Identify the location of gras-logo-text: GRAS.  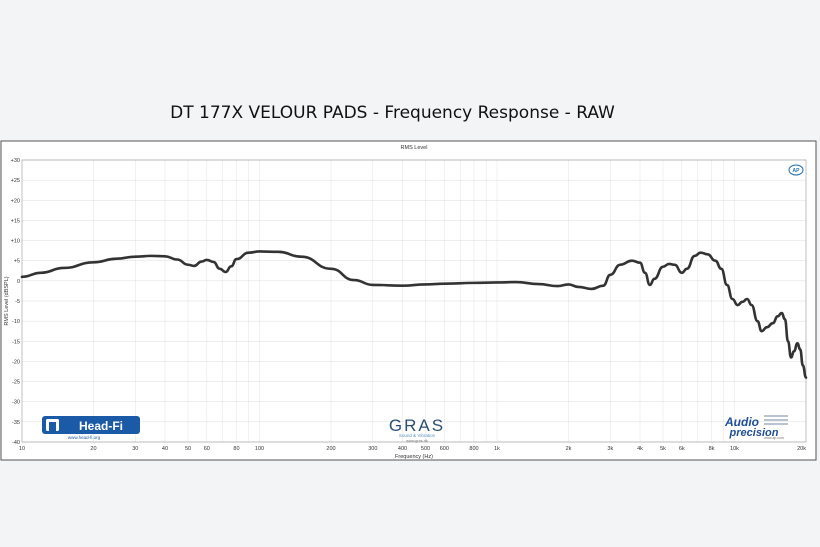
(417, 425).